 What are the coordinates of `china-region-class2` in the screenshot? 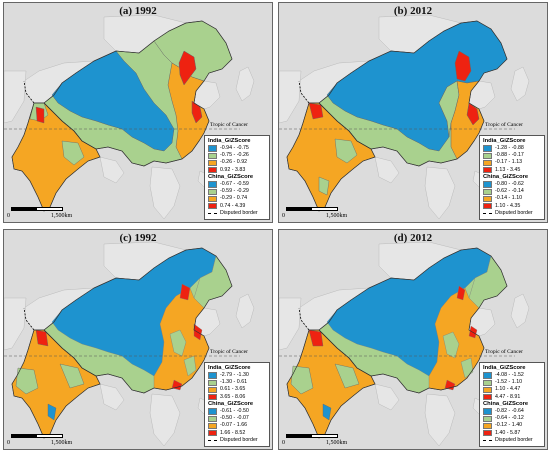 It's located at (467, 368).